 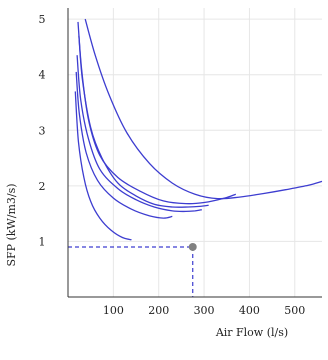 What do you see at coordinates (42, 241) in the screenshot?
I see `y-tick-label: 1` at bounding box center [42, 241].